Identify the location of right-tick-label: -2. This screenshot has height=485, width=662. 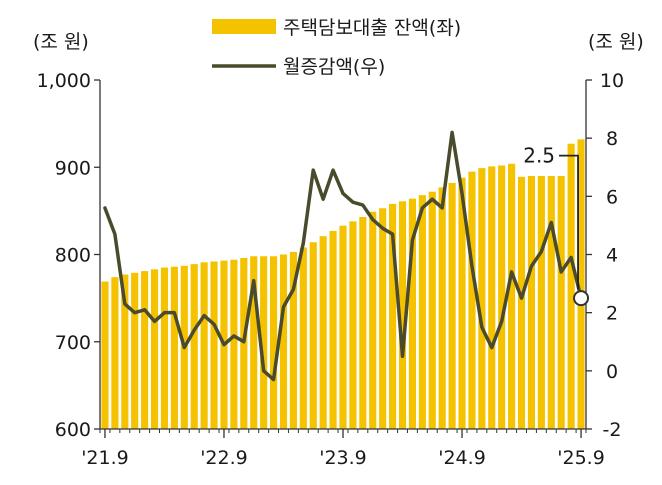
(612, 430).